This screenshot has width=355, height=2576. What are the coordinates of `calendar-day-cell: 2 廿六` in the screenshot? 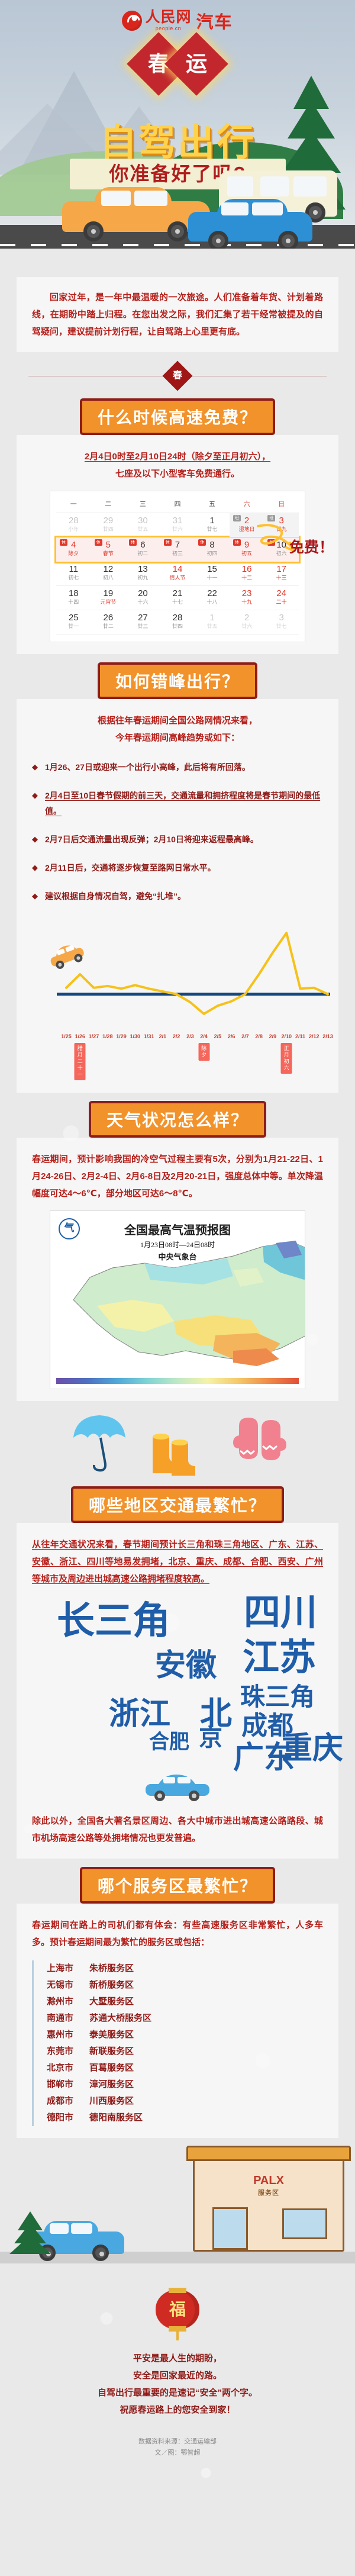 It's located at (246, 622).